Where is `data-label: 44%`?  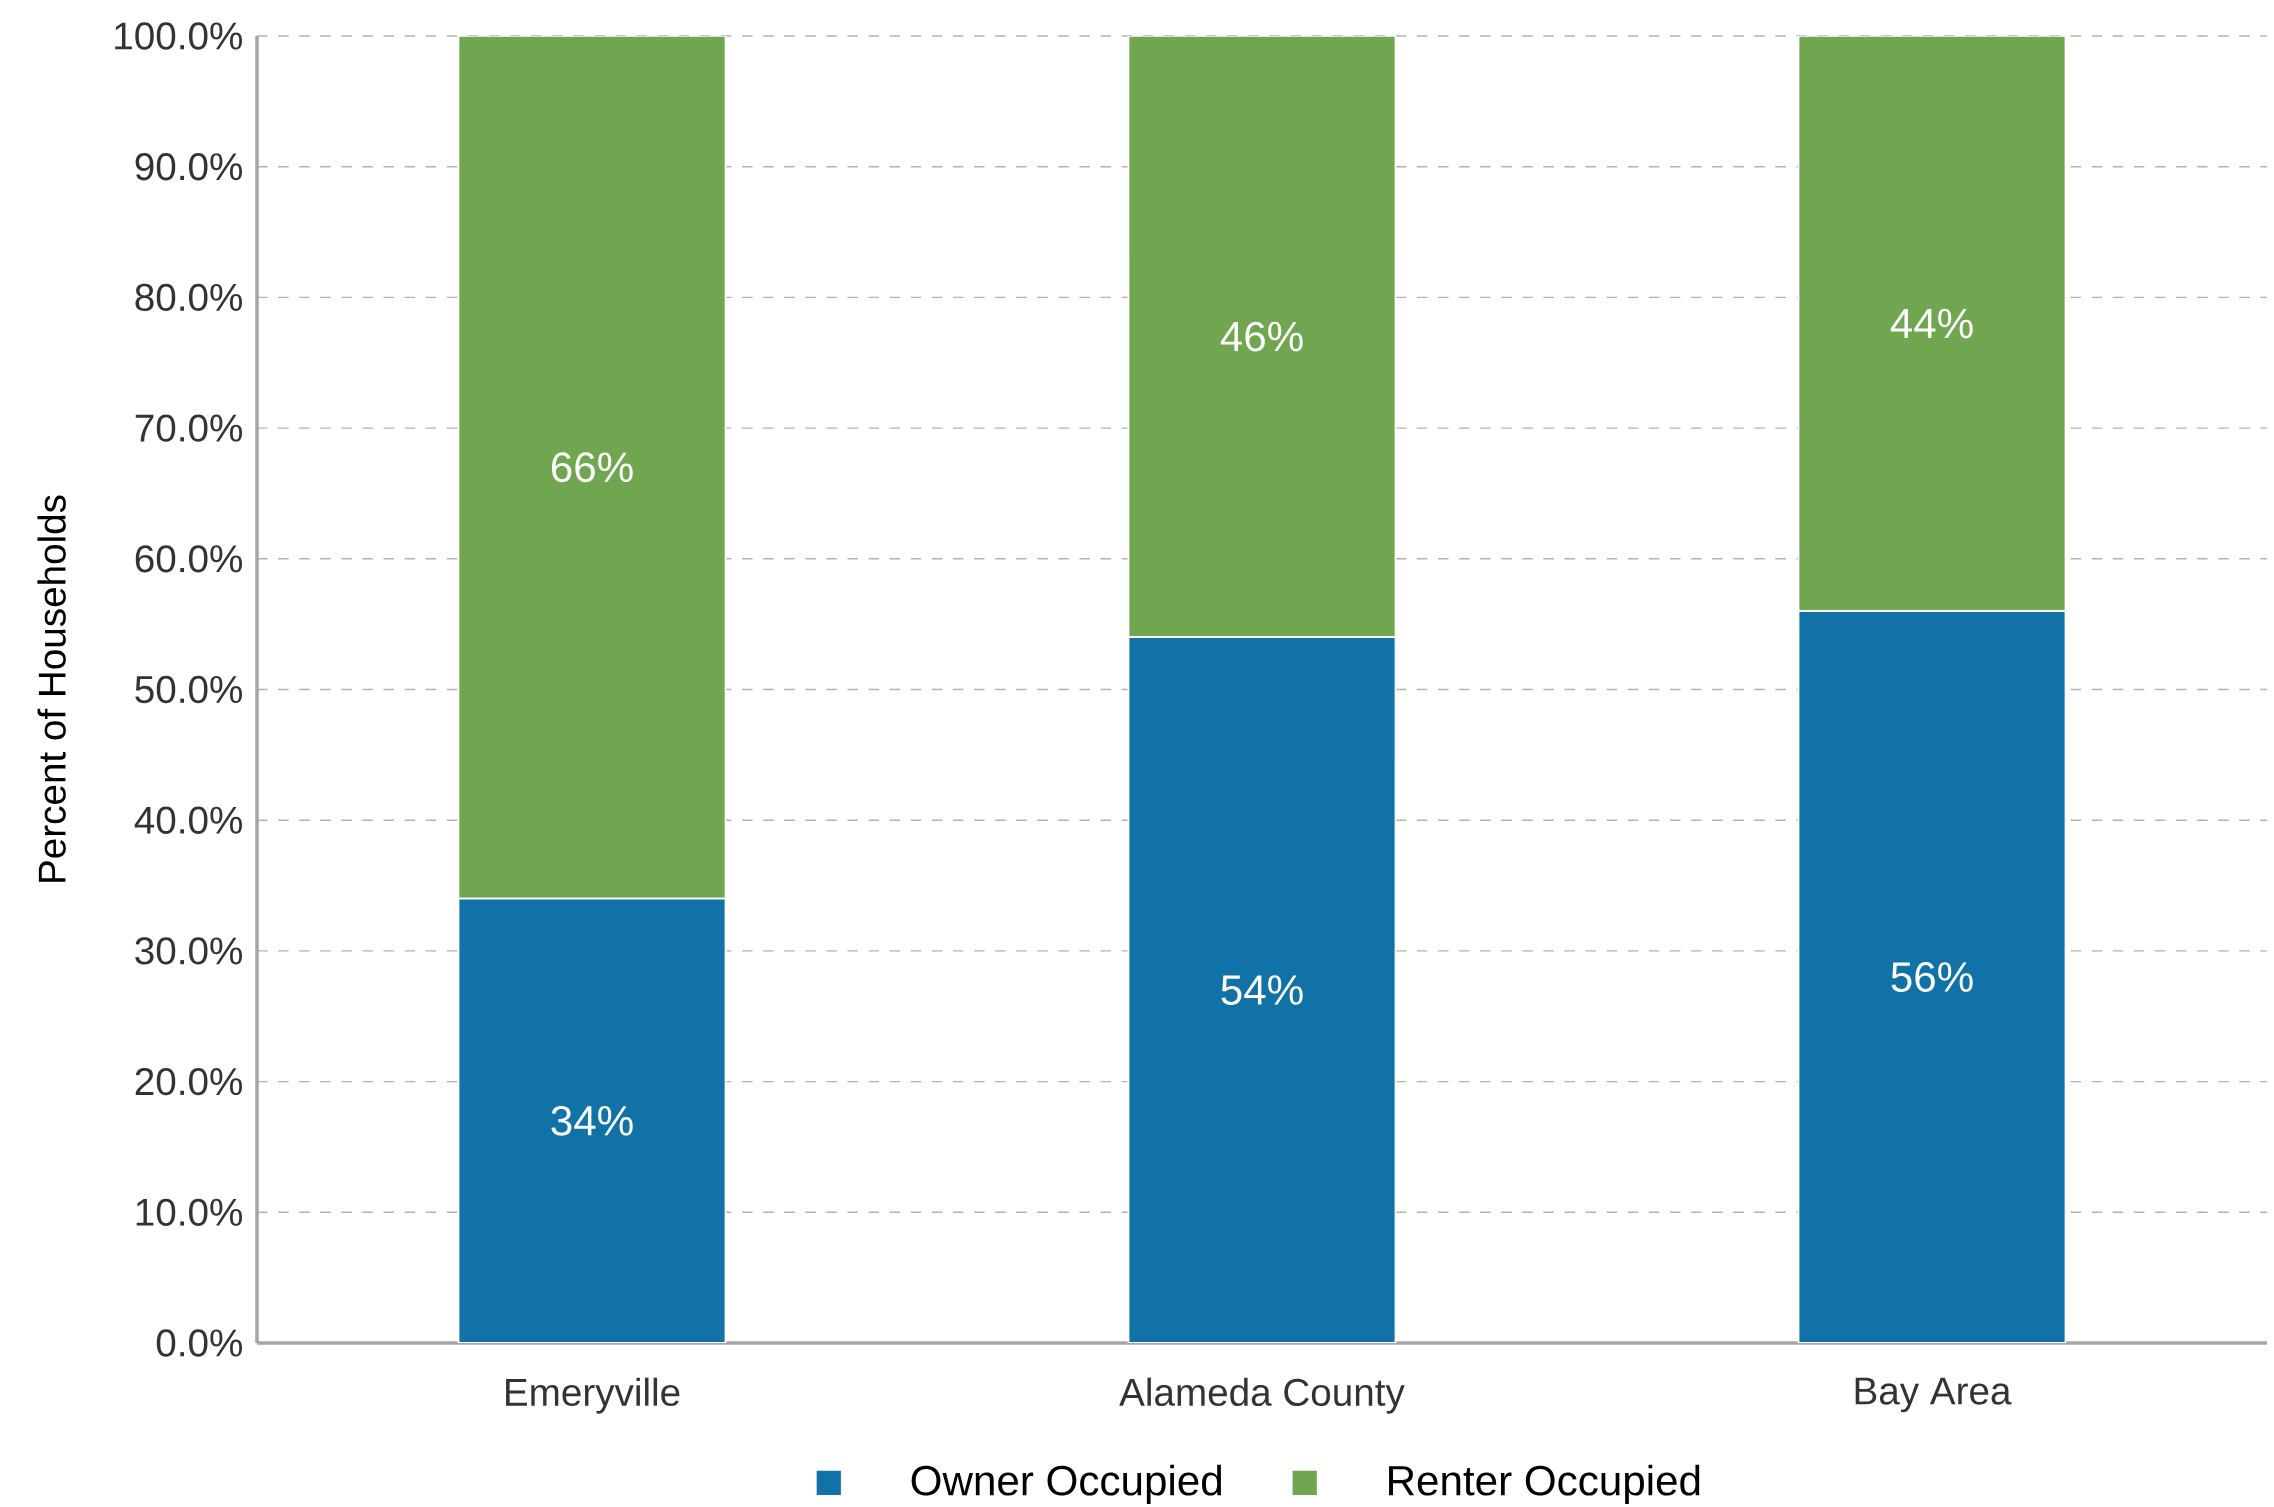 data-label: 44% is located at coordinates (1931, 323).